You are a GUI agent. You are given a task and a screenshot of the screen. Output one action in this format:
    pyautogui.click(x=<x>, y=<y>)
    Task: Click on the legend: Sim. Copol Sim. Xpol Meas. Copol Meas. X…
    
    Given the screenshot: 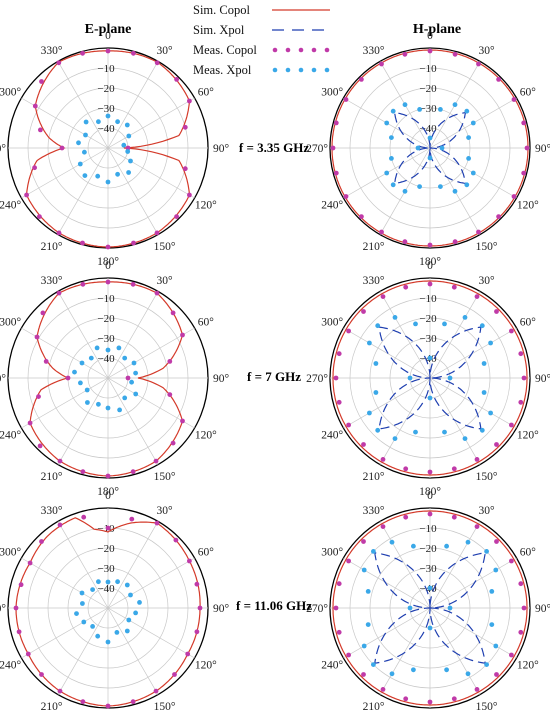 What is the action you would take?
    pyautogui.click(x=261, y=40)
    